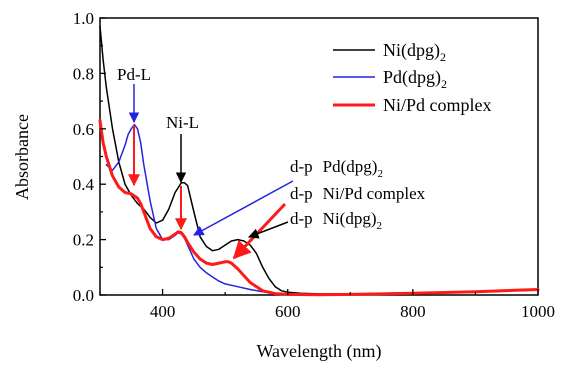 Image resolution: width=566 pixels, height=372 pixels. I want to click on legend-label-nipd: Ni/Pd complex, so click(437, 105).